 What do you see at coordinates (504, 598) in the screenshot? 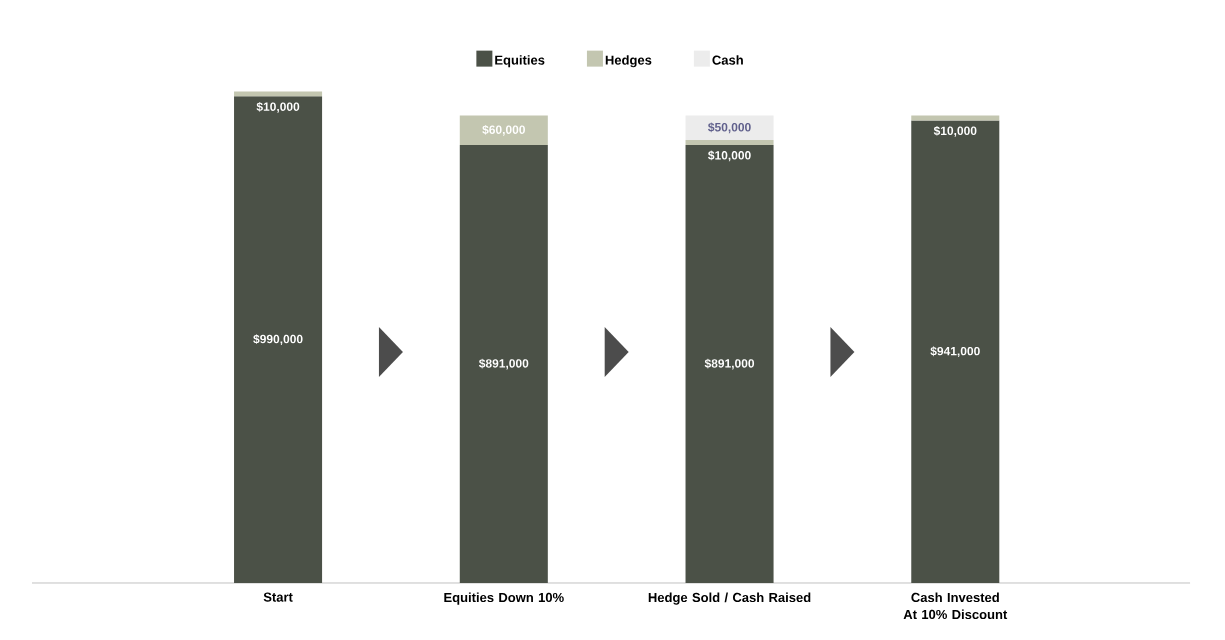
I see `x-tick-label: Equities Down 10%` at bounding box center [504, 598].